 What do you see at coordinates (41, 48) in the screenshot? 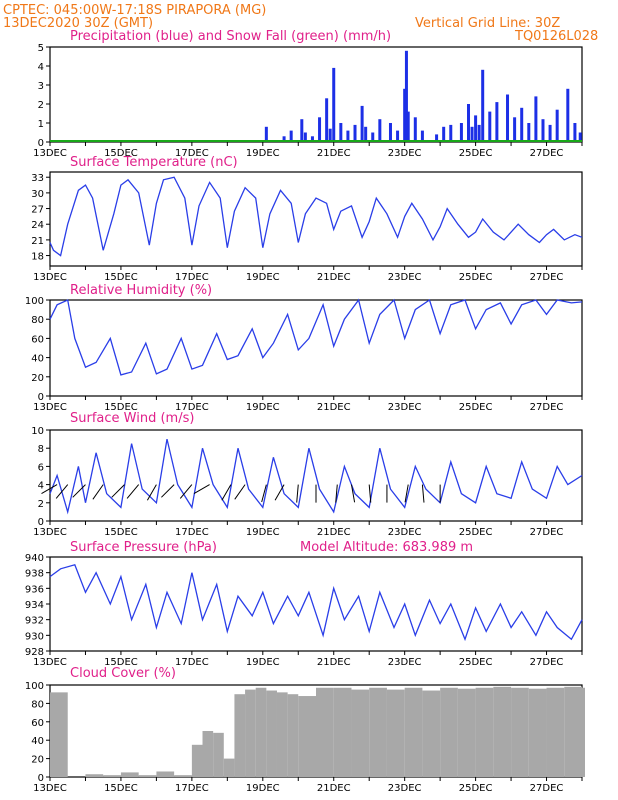
I see `y-tick-label: 5` at bounding box center [41, 48].